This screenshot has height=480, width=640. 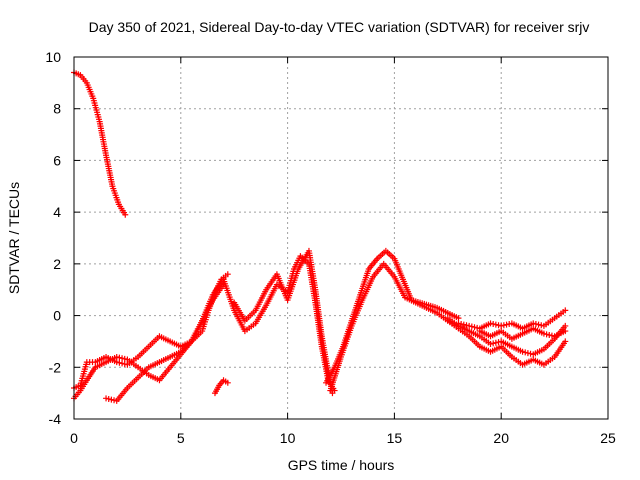 What do you see at coordinates (181, 438) in the screenshot?
I see `x-tick-label: 5` at bounding box center [181, 438].